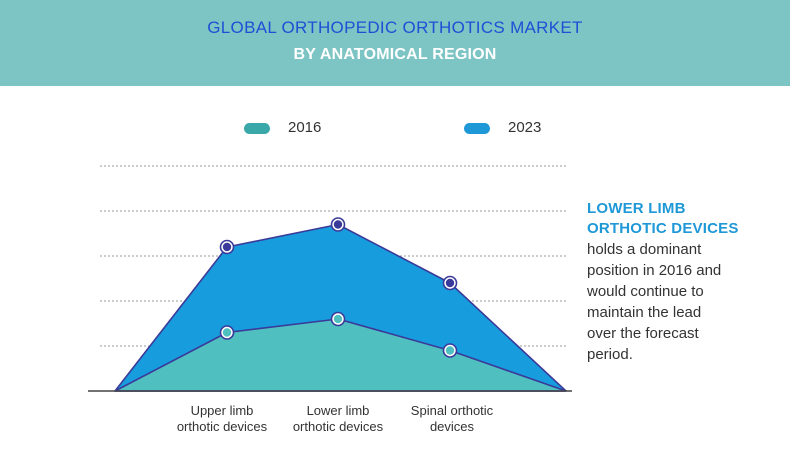 Image resolution: width=790 pixels, height=474 pixels. I want to click on chart-title: GLOBAL ORTHOPEDIC ORTHOTICS MARKET, so click(395, 27).